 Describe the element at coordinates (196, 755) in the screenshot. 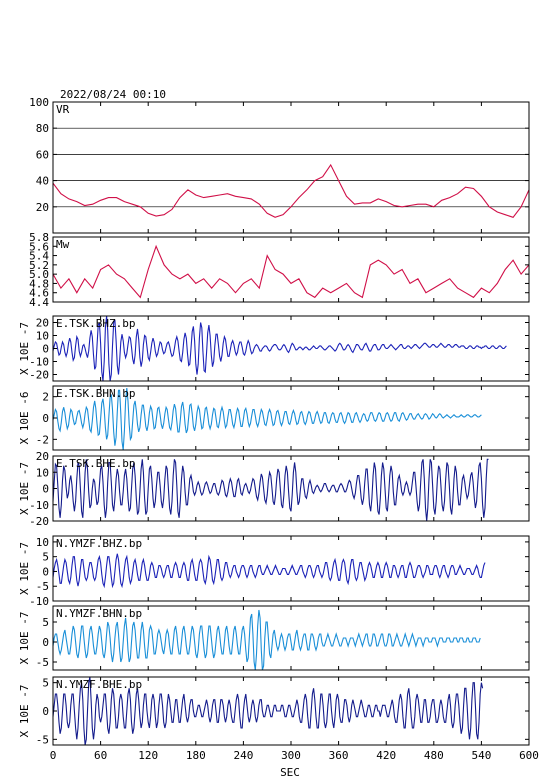

I see `x-tick-label: 180` at that location.